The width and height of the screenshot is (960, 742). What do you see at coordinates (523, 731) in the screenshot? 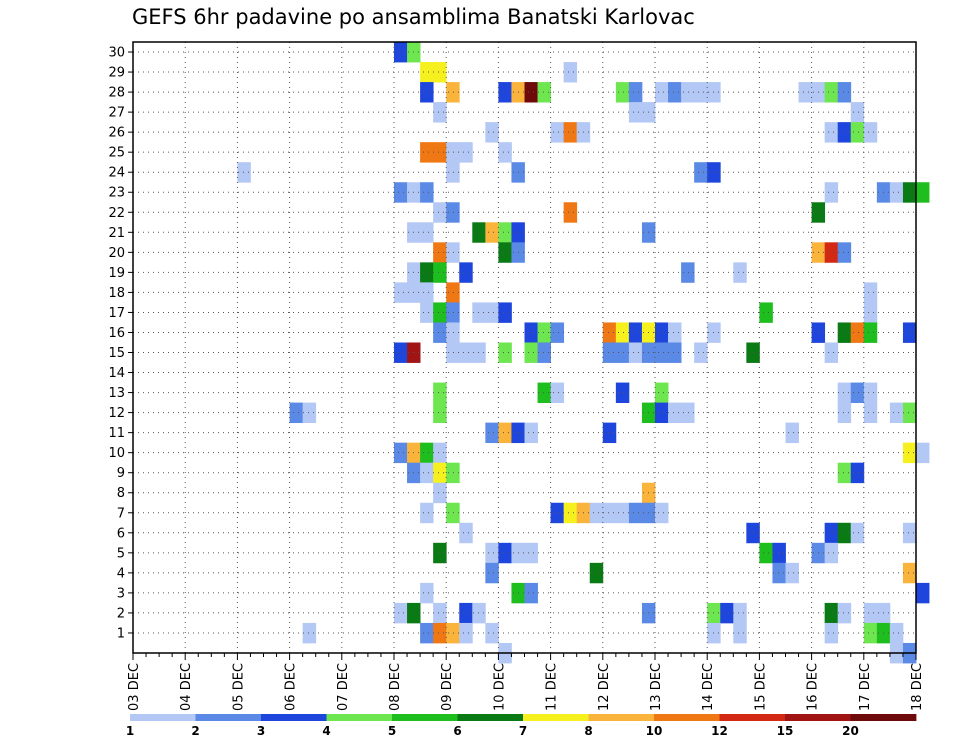
I see `legend-label: 7` at bounding box center [523, 731].